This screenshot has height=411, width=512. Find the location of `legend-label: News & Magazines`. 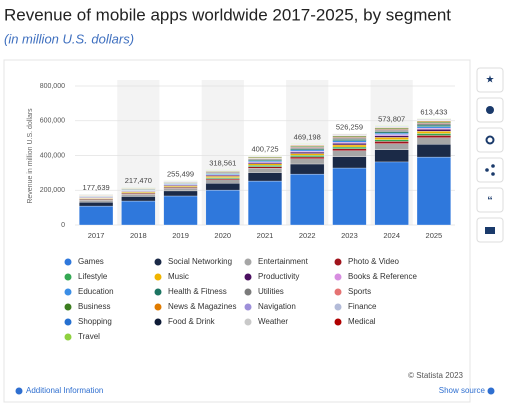

legend-label: News & Magazines is located at coordinates (202, 306).